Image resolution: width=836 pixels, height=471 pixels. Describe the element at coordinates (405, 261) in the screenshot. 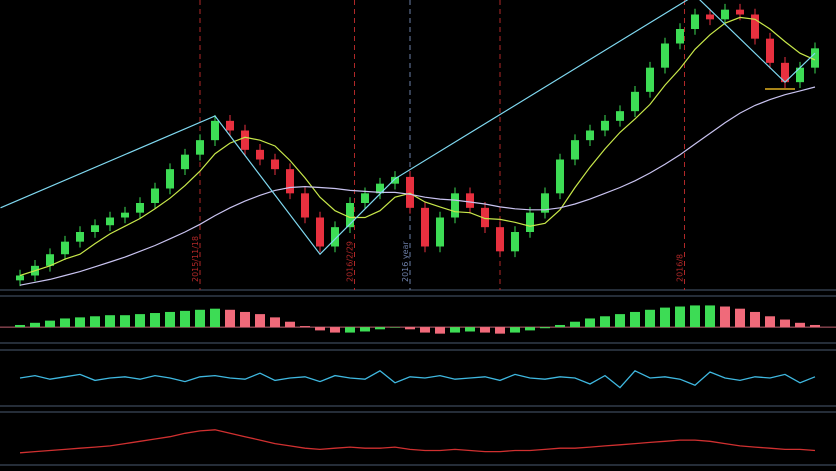

I see `date-label: 2016 year` at that location.